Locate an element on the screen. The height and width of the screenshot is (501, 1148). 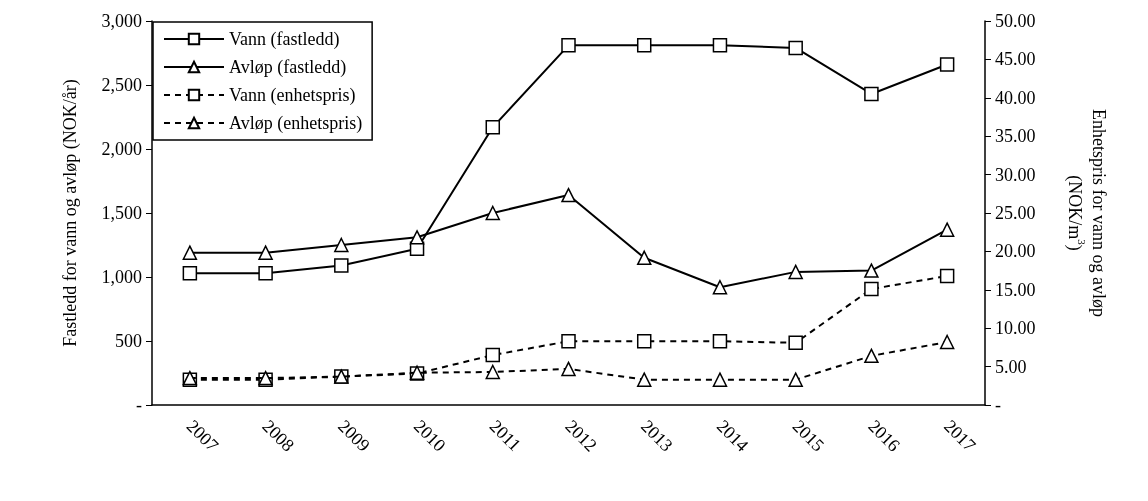
y-tick-label: - is located at coordinates (139, 405).